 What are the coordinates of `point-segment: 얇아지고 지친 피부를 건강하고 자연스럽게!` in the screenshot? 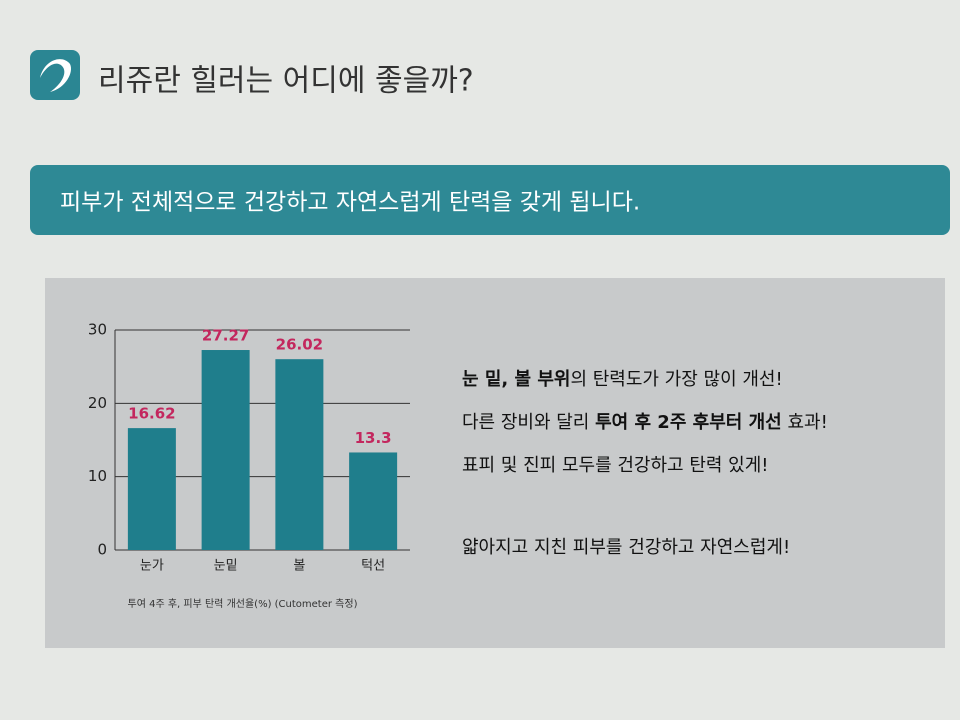 It's located at (626, 547).